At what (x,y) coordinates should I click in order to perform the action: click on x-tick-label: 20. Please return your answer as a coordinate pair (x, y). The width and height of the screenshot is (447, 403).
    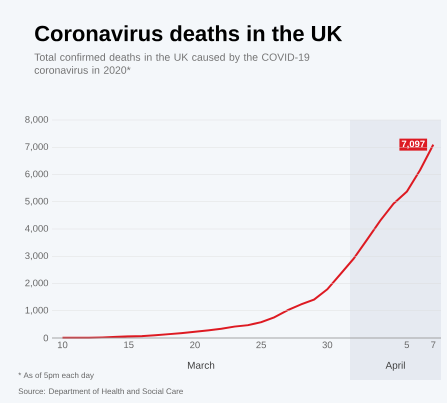
    Looking at the image, I should click on (195, 345).